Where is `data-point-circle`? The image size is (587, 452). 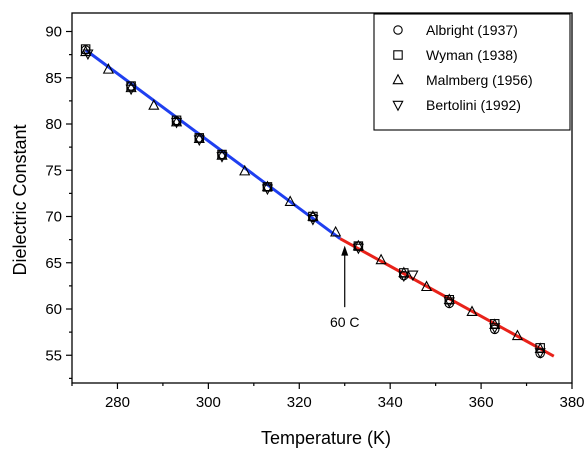
data-point-circle is located at coordinates (540, 353).